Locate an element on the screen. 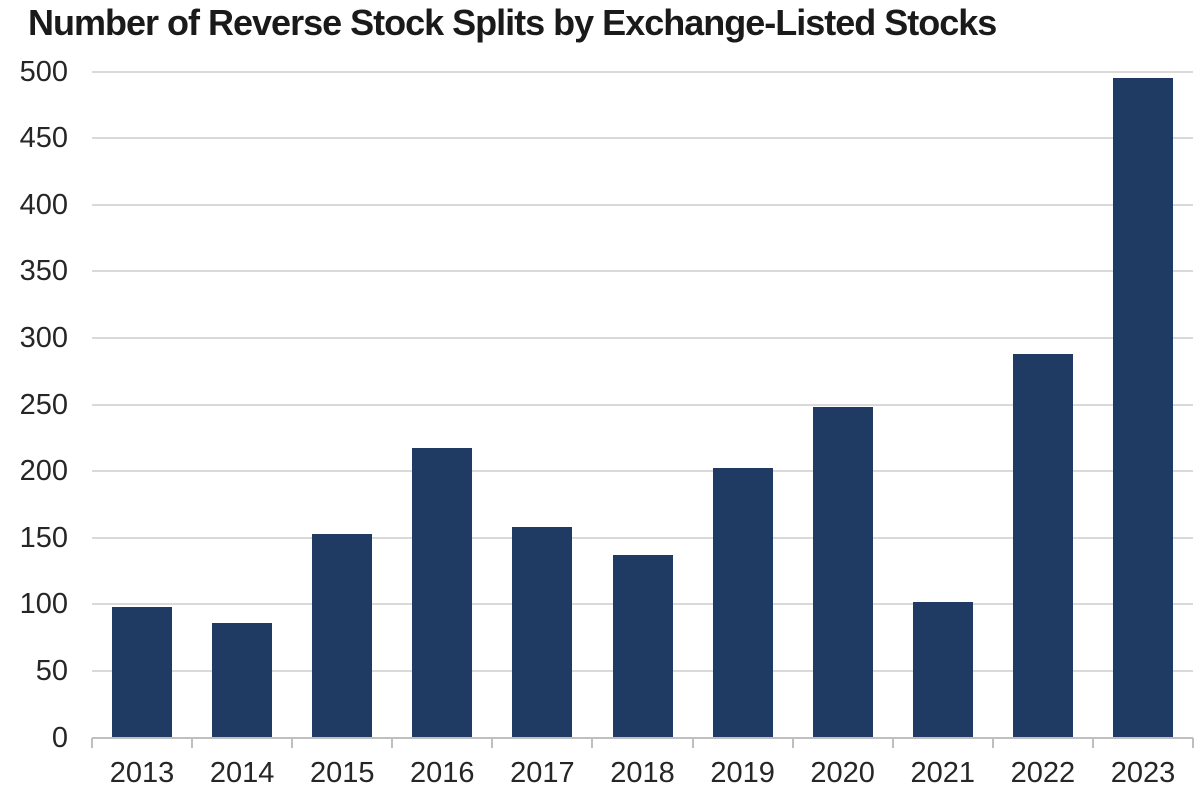  y-tick-label-450: 450 is located at coordinates (43, 138).